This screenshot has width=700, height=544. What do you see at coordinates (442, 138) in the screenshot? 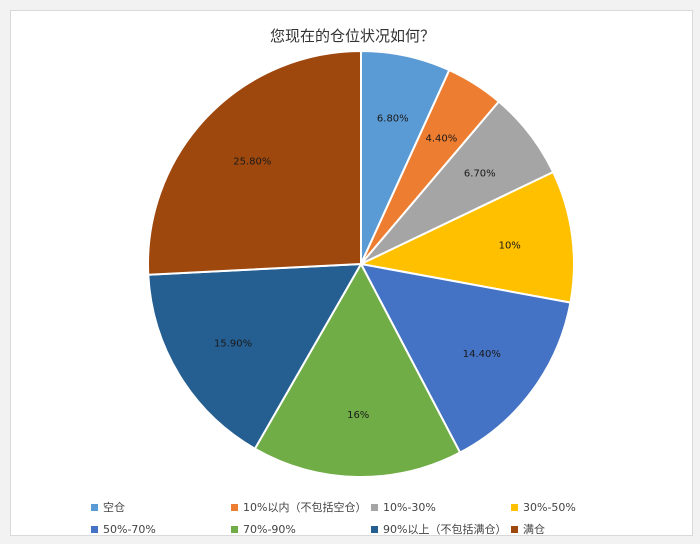
I see `slice-value-label: 4.40%` at bounding box center [442, 138].